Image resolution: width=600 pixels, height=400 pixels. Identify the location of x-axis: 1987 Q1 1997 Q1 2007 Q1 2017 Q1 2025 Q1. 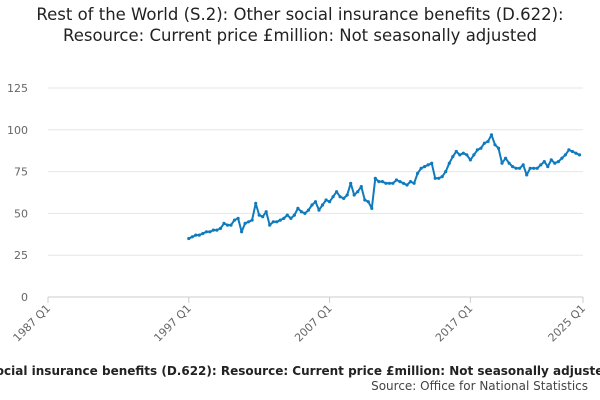
(300, 320).